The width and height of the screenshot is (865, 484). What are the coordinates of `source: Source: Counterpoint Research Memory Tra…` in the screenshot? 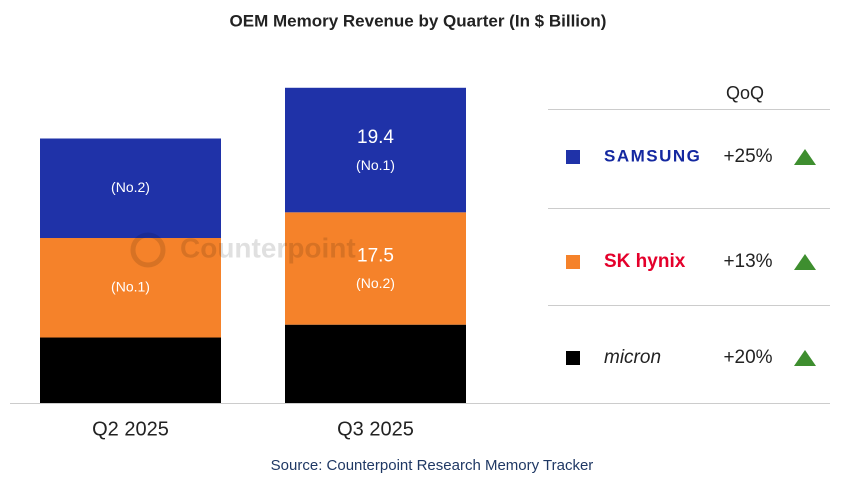 It's located at (432, 465).